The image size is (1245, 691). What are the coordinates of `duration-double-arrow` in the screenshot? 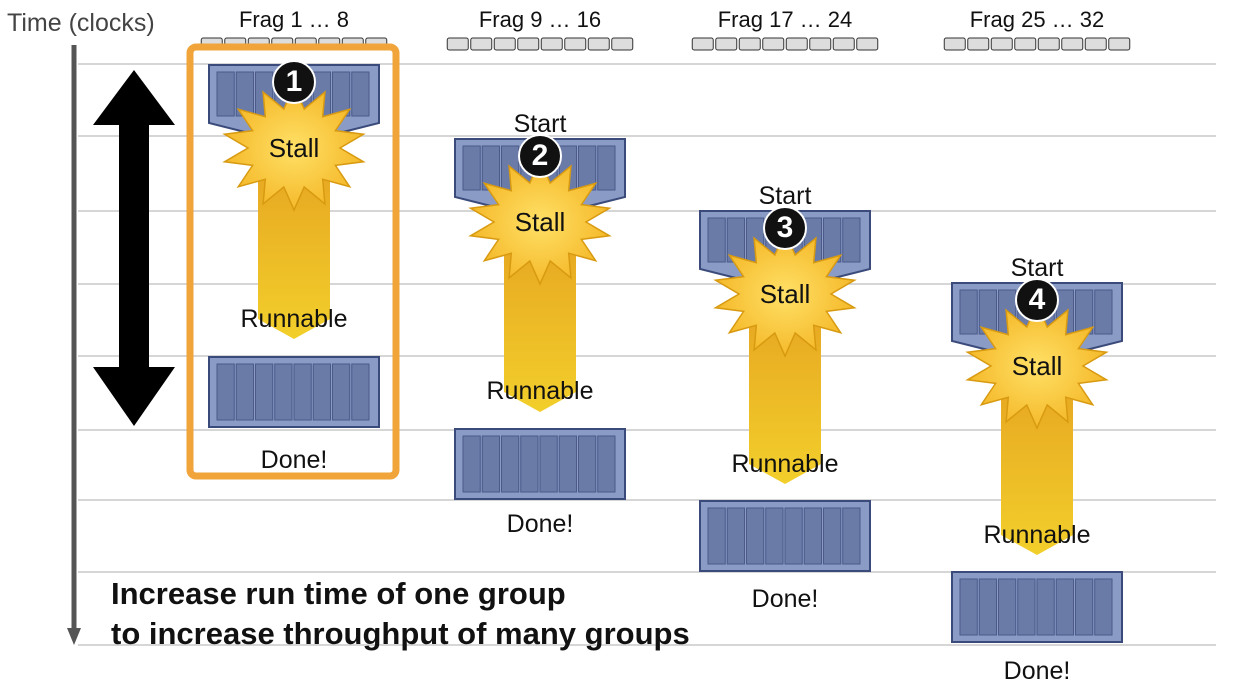 It's located at (134, 248).